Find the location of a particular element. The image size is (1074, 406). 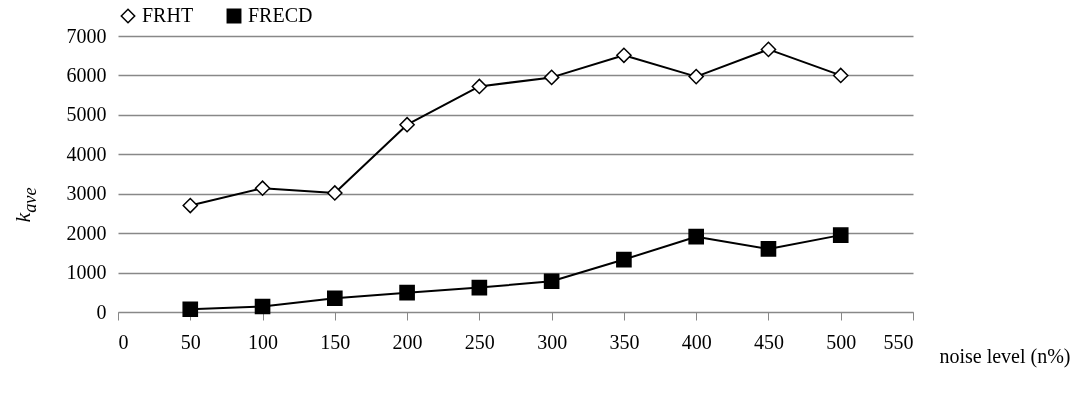

y-tick-label: 7000 is located at coordinates (86, 35).